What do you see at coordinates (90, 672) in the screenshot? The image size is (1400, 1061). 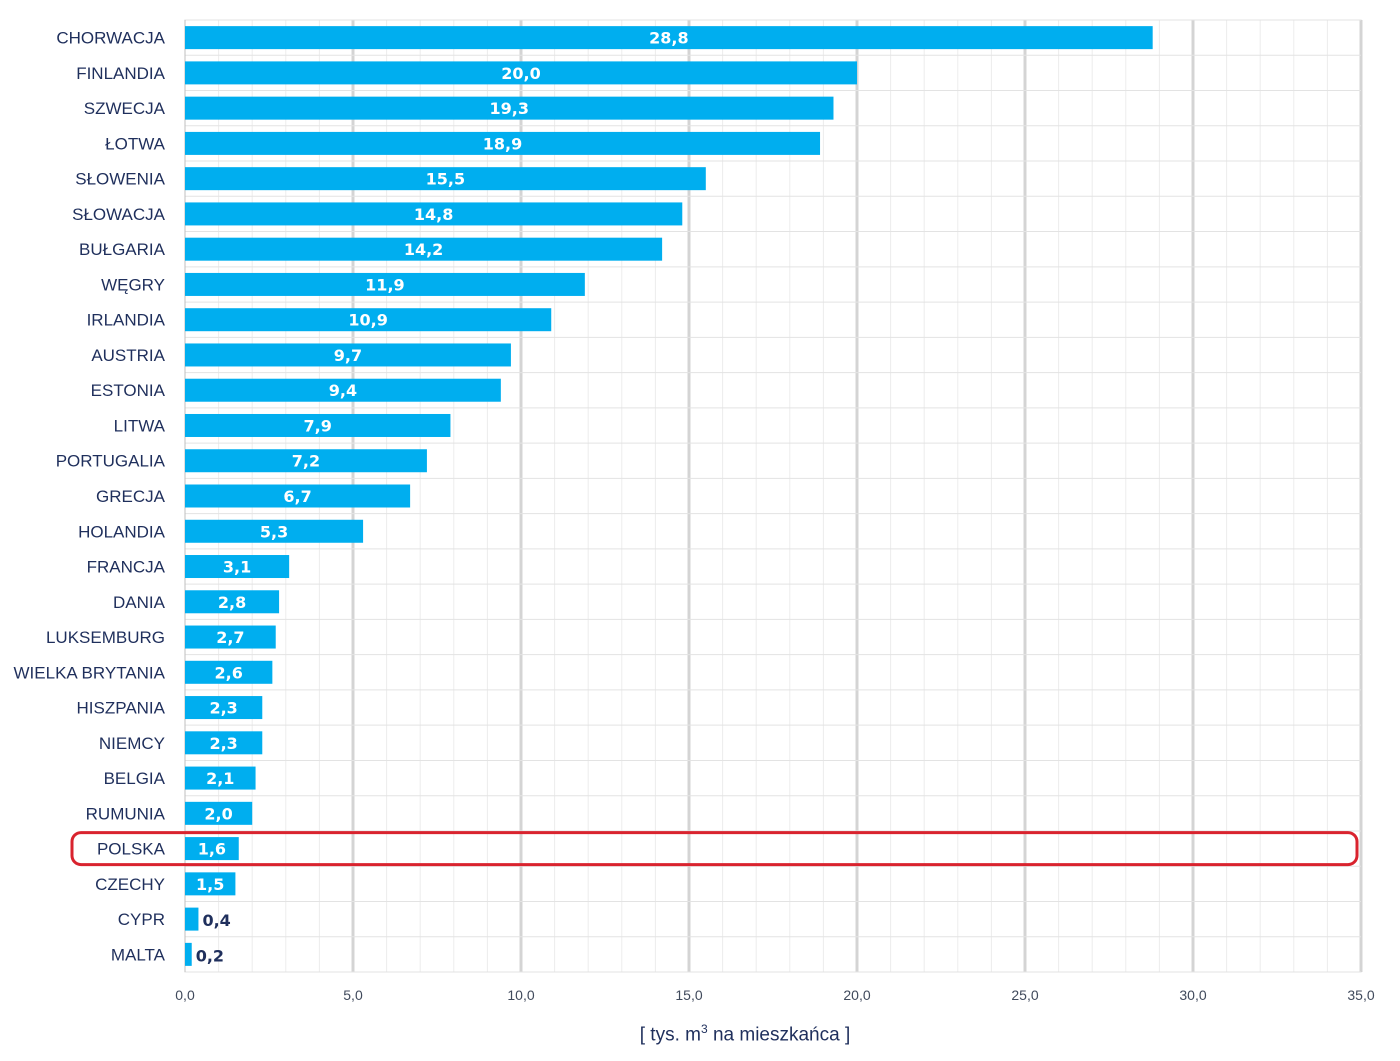 I see `category-label: WIELKA BRYTANIA` at bounding box center [90, 672].